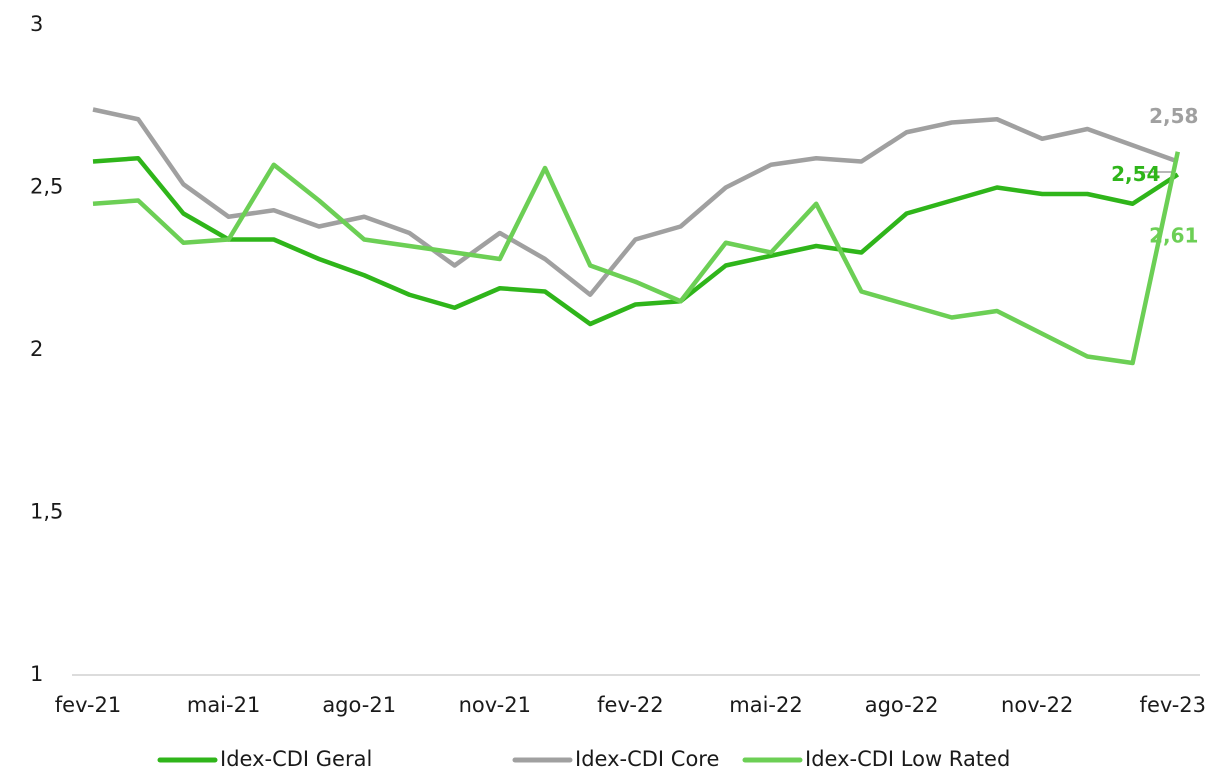 The width and height of the screenshot is (1224, 771). What do you see at coordinates (46, 187) in the screenshot?
I see `y-tick-label: 2,5` at bounding box center [46, 187].